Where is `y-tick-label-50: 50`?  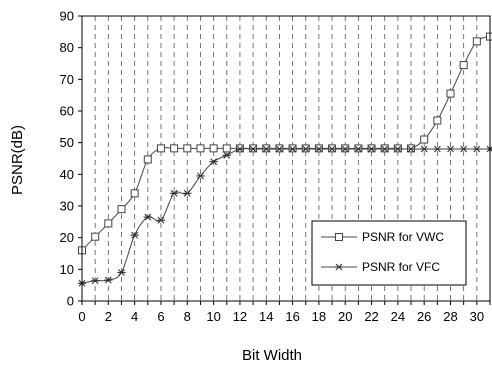 y-tick-label-50: 50 is located at coordinates (67, 142).